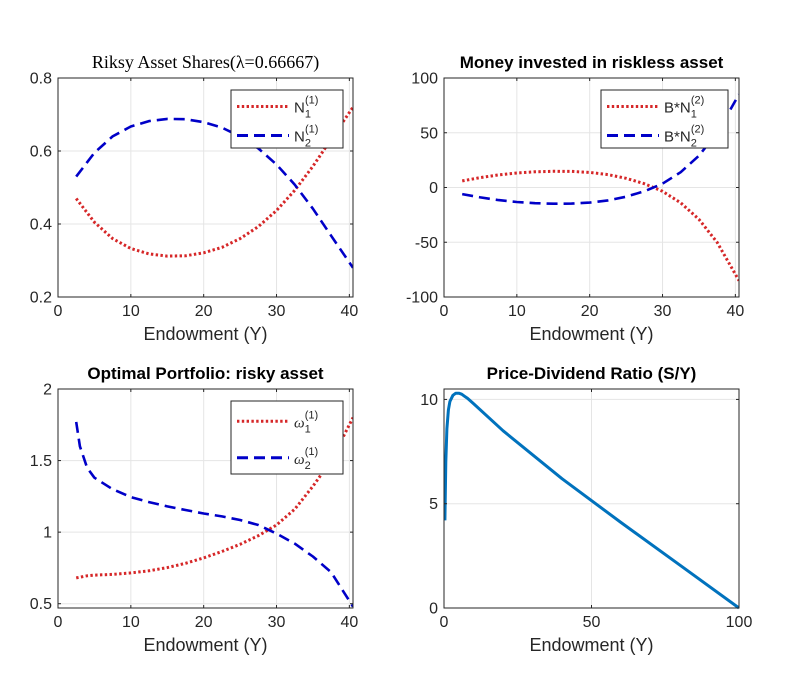 This screenshot has width=802, height=688. I want to click on chart-title: Riksy Asset Shares(λ=0.66667), so click(205, 62).